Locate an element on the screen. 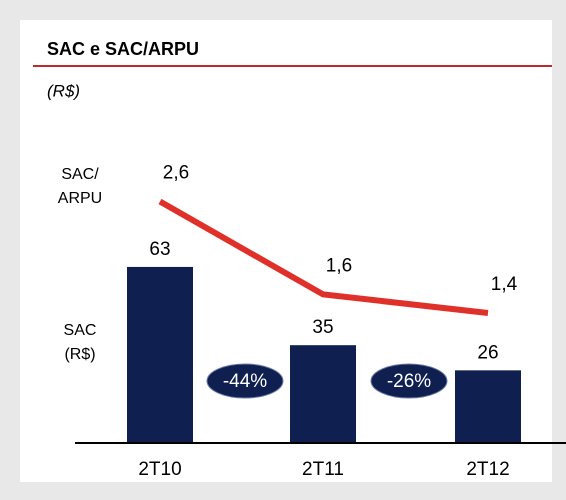  annotation: -26% is located at coordinates (409, 381).